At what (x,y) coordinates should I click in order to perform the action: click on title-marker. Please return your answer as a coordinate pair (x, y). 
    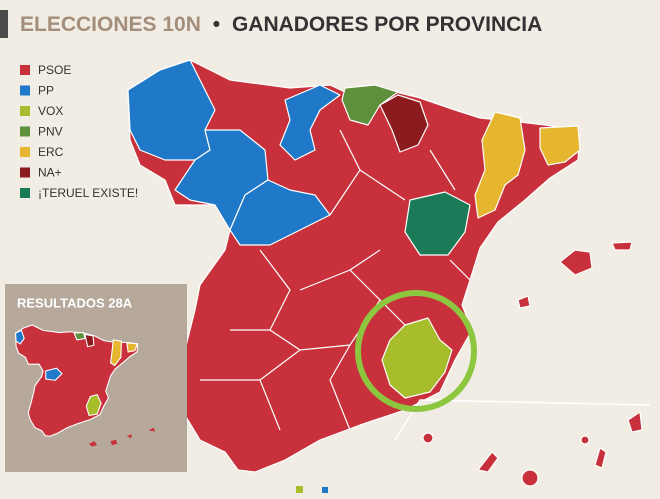
    Looking at the image, I should click on (4, 24).